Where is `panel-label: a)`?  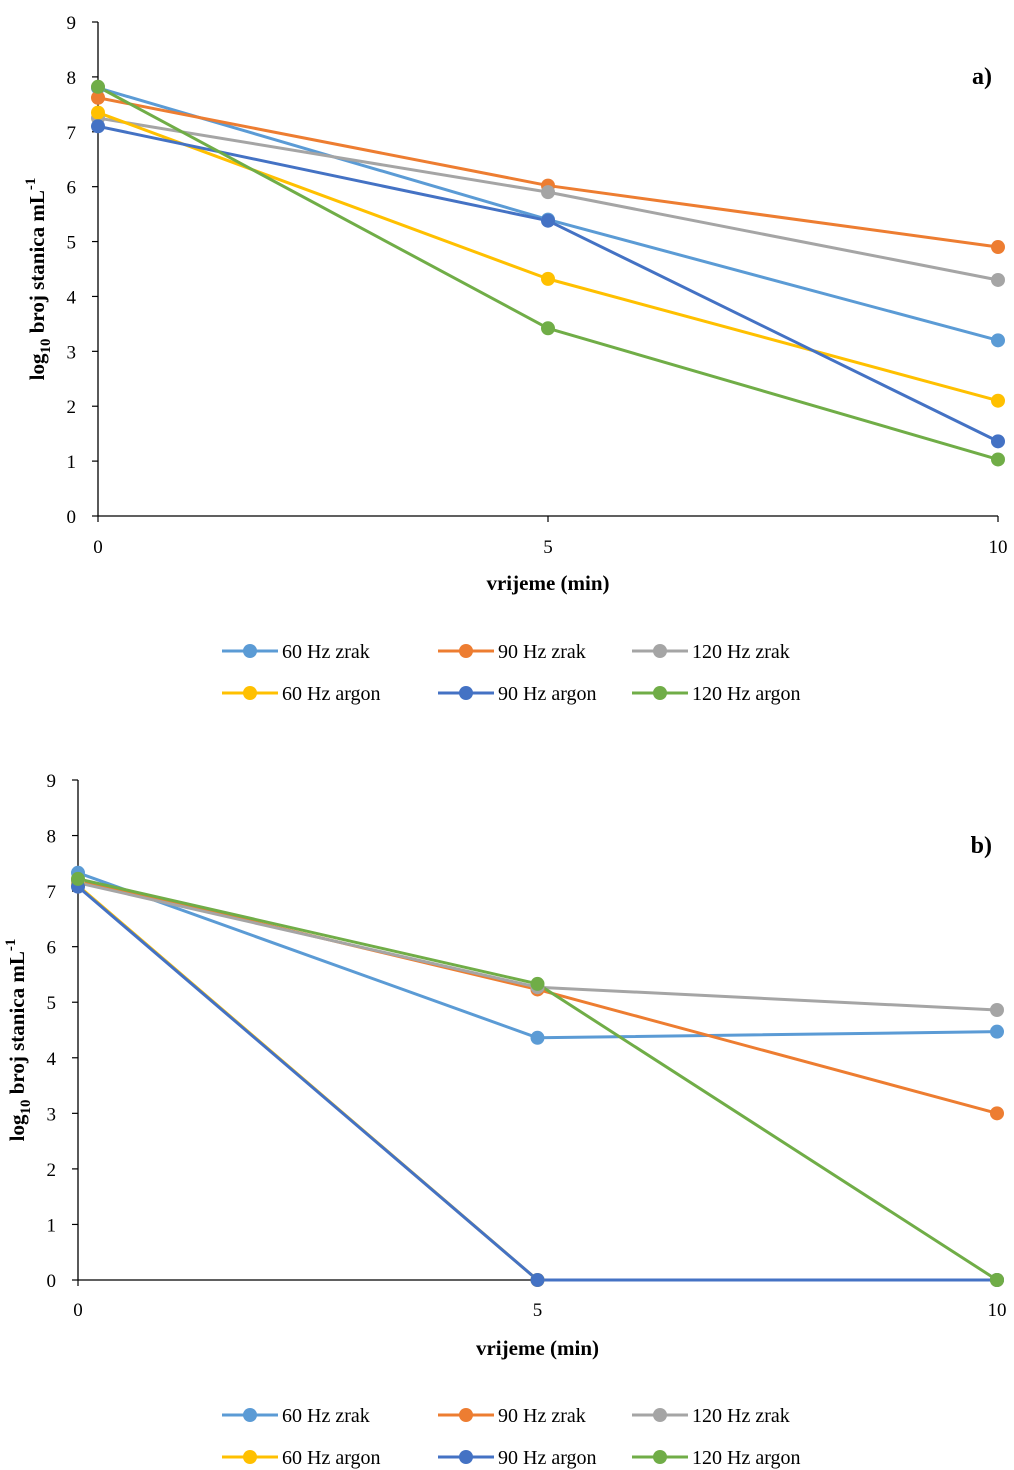
panel-label: a) is located at coordinates (982, 77).